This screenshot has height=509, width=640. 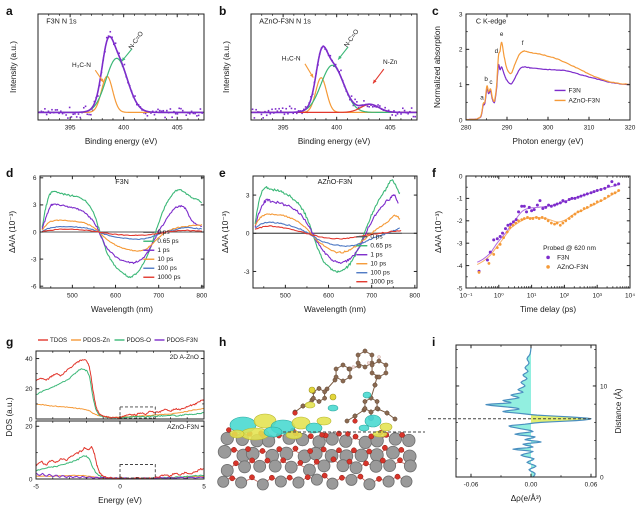 I want to click on svg-text: Time delay (ps), so click(x=548, y=309).